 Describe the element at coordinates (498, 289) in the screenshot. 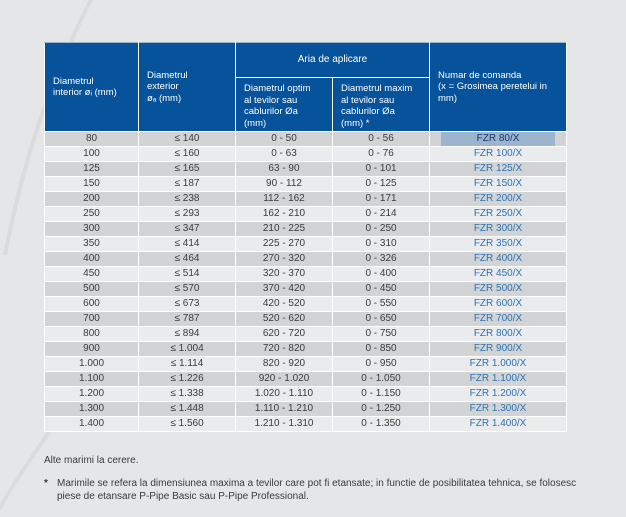

I see `order-number-link: FZR 500/X` at that location.